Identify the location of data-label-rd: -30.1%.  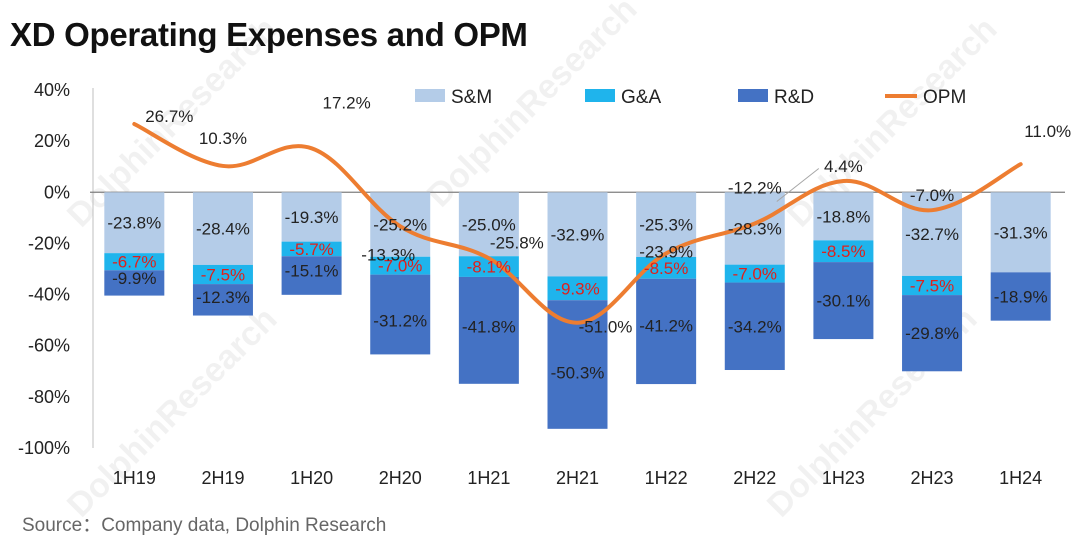
(843, 301).